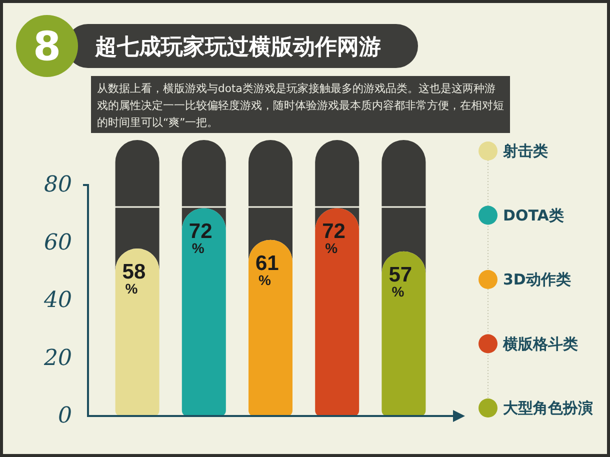 The height and width of the screenshot is (457, 610). I want to click on data-label: 57 %, so click(400, 281).